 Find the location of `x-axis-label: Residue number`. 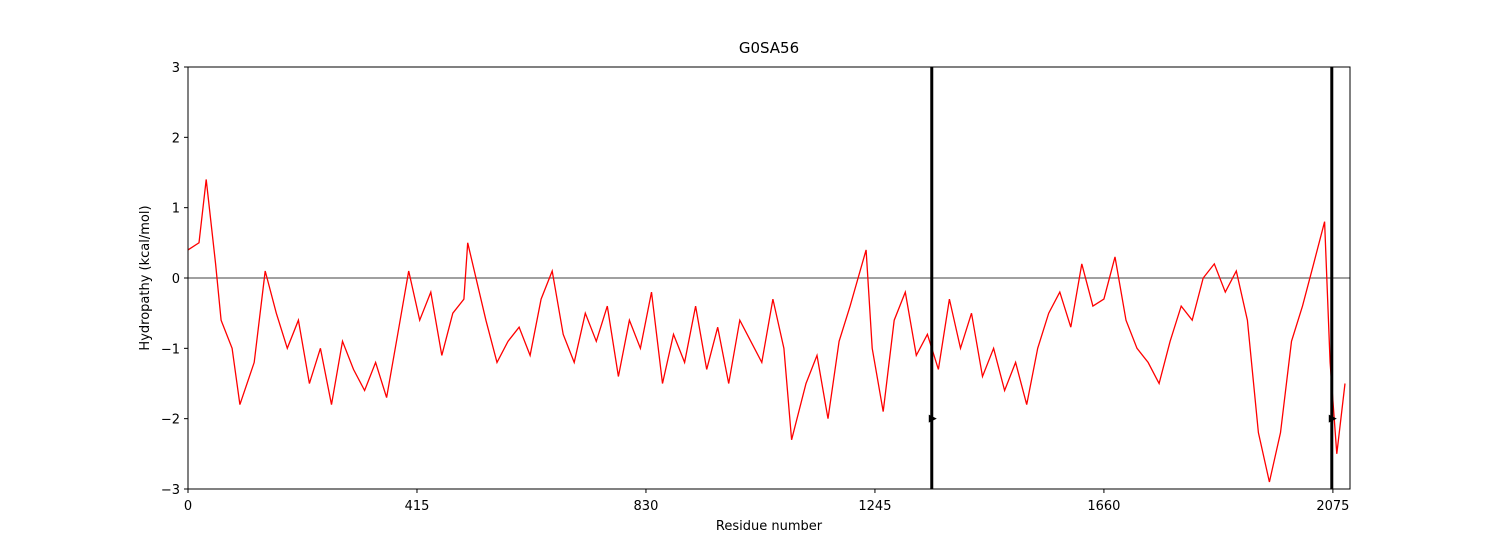

x-axis-label: Residue number is located at coordinates (769, 526).